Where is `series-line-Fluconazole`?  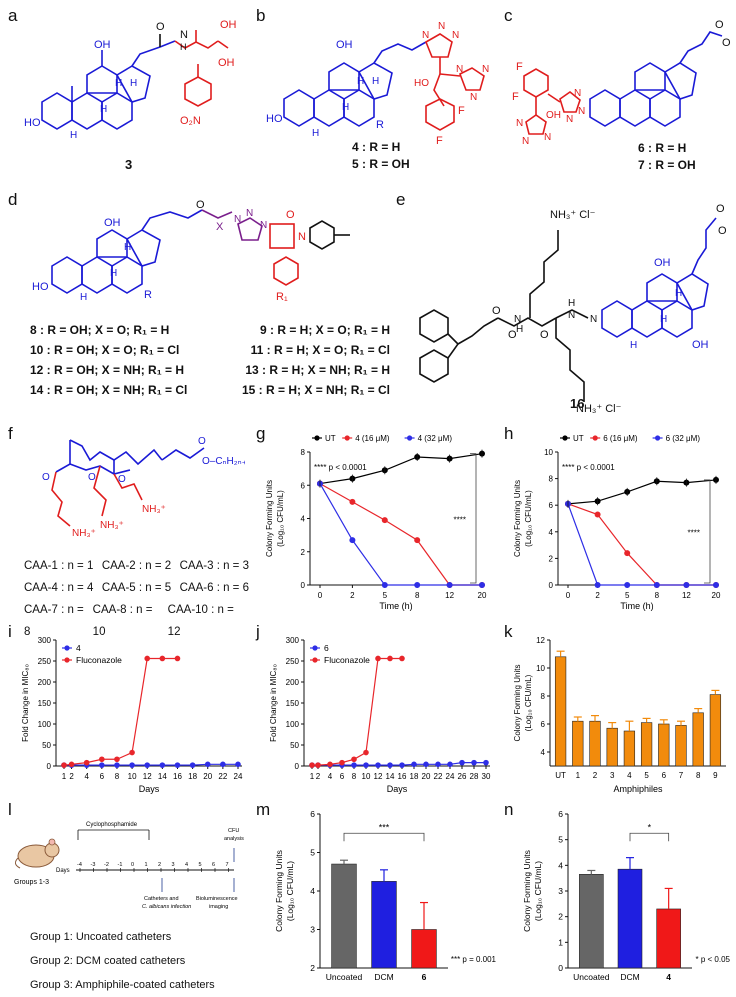 series-line-Fluconazole is located at coordinates (120, 711).